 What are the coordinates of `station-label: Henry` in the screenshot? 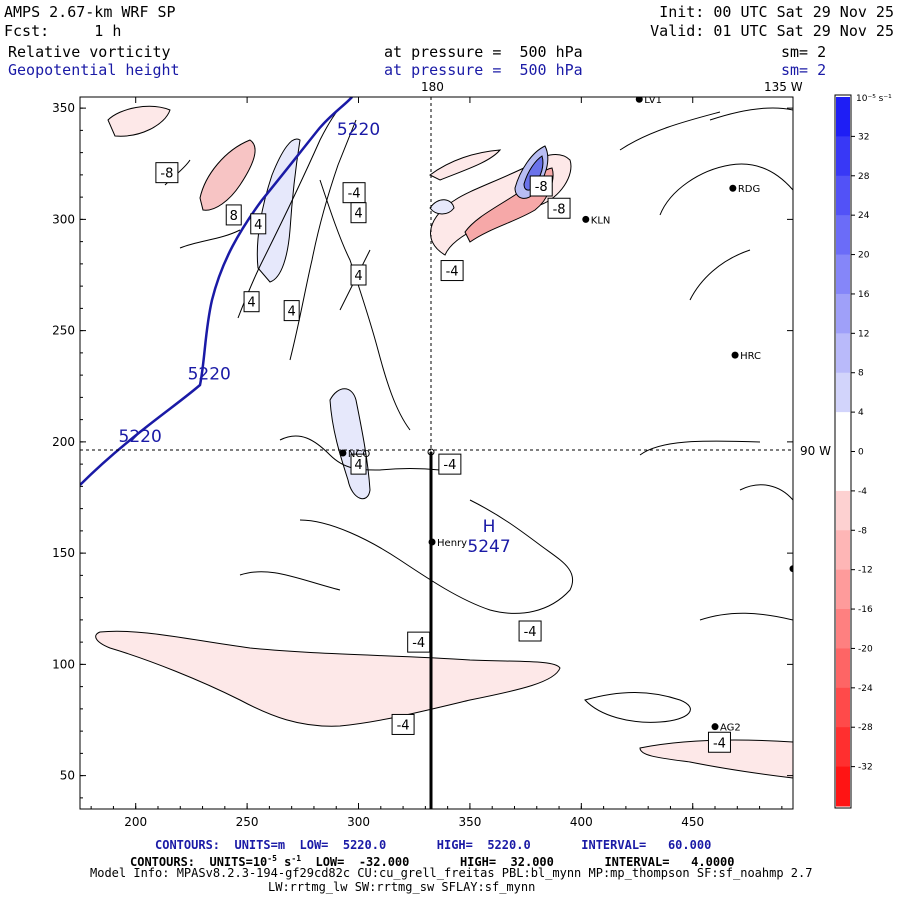 It's located at (452, 543).